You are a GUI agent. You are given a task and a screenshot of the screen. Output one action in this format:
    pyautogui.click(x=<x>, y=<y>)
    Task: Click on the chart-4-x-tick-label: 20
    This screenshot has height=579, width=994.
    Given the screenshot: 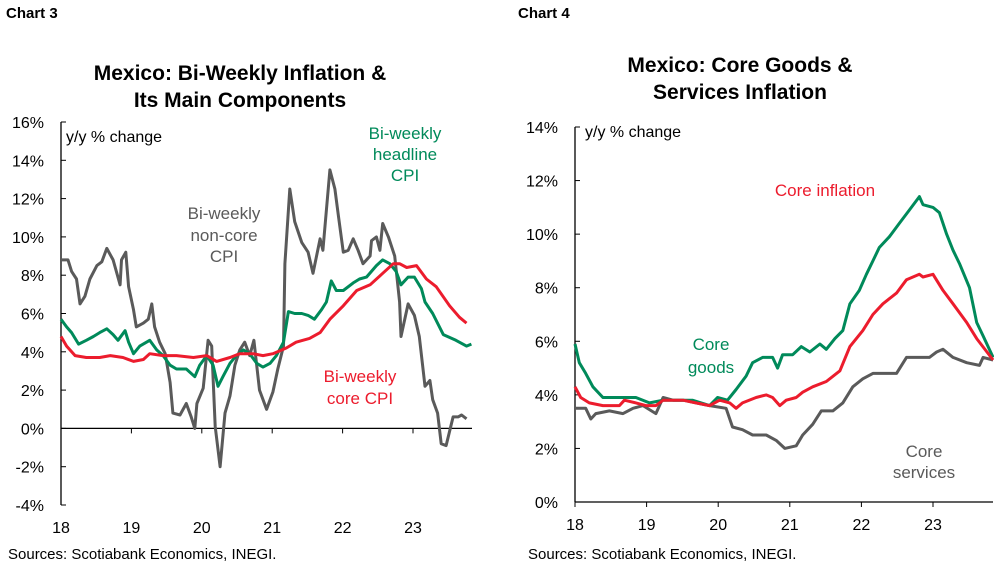 What is the action you would take?
    pyautogui.click(x=718, y=525)
    